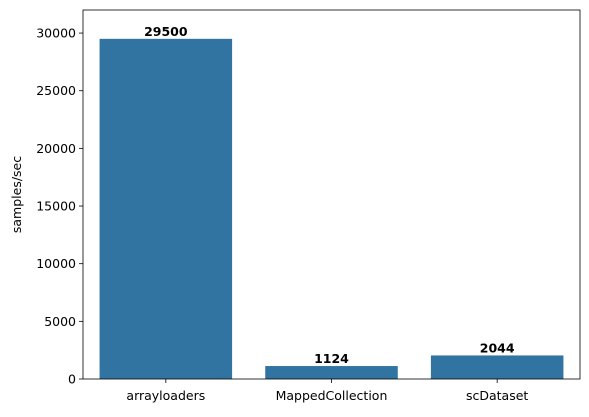  I want to click on y-ticks-layer: 0 5000 10000 15000 20000 25000 30000, so click(59, 206).